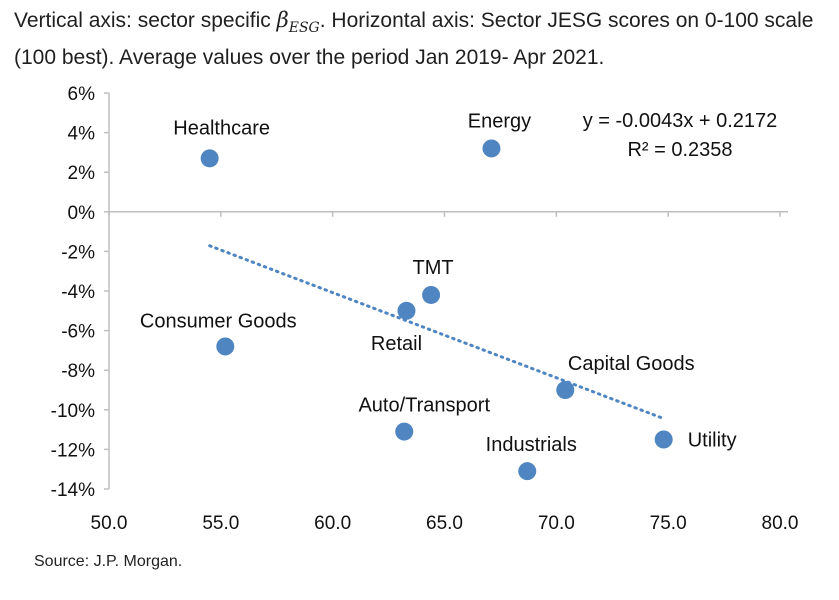  What do you see at coordinates (221, 128) in the screenshot?
I see `point-label-healthcare: Healthcare` at bounding box center [221, 128].